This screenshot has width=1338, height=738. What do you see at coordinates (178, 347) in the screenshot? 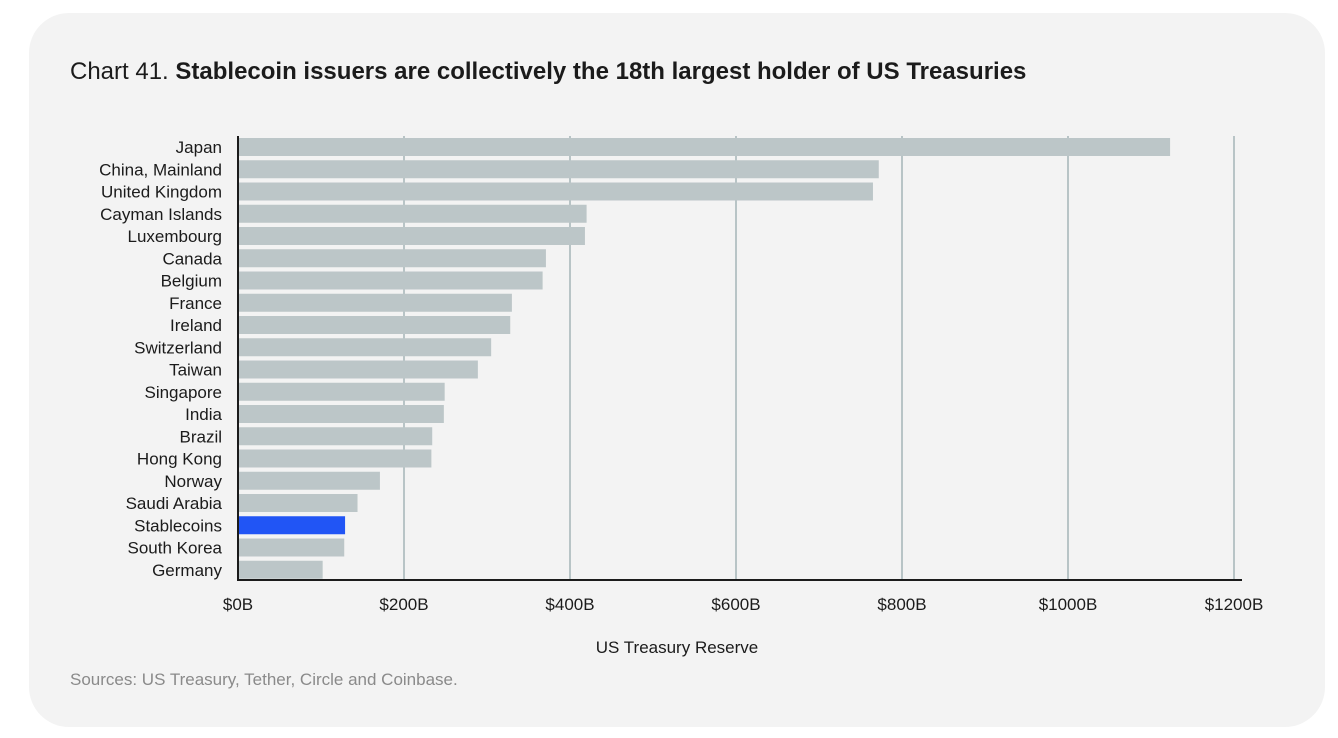
I see `category-label: Switzerland` at bounding box center [178, 347].